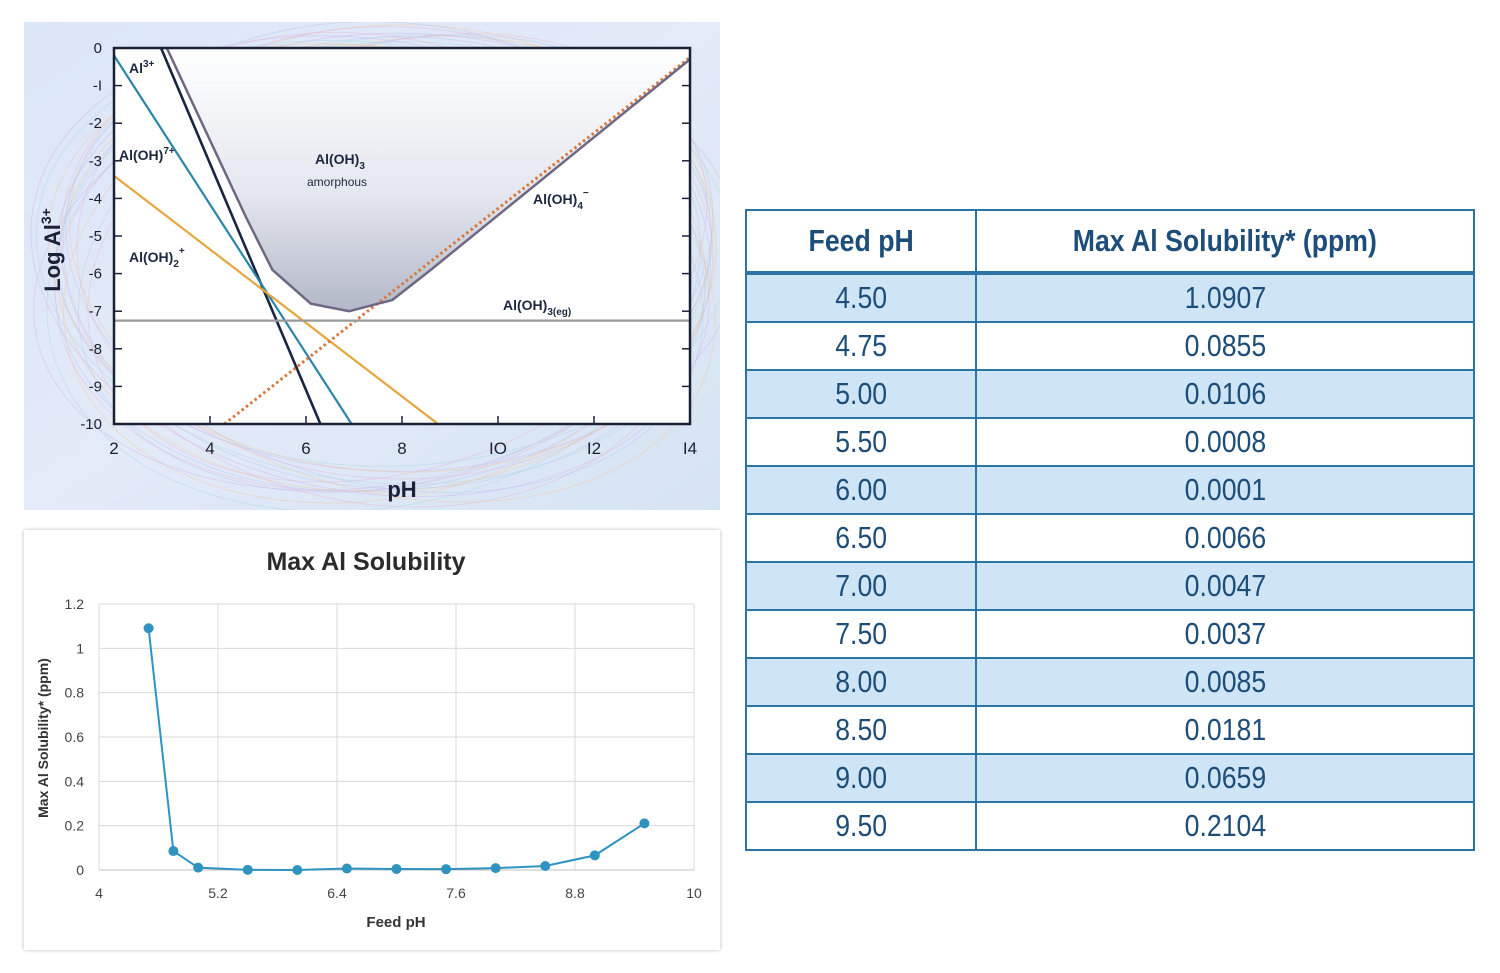 This screenshot has height=973, width=1500. I want to click on cell-feed-ph: 8.00, so click(861, 682).